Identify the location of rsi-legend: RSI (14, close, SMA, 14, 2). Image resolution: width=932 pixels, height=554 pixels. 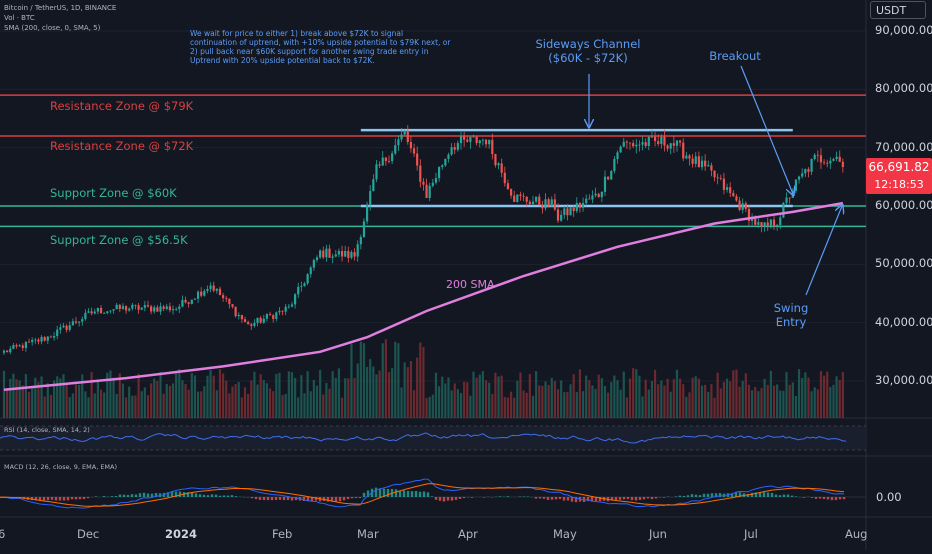
(47, 430).